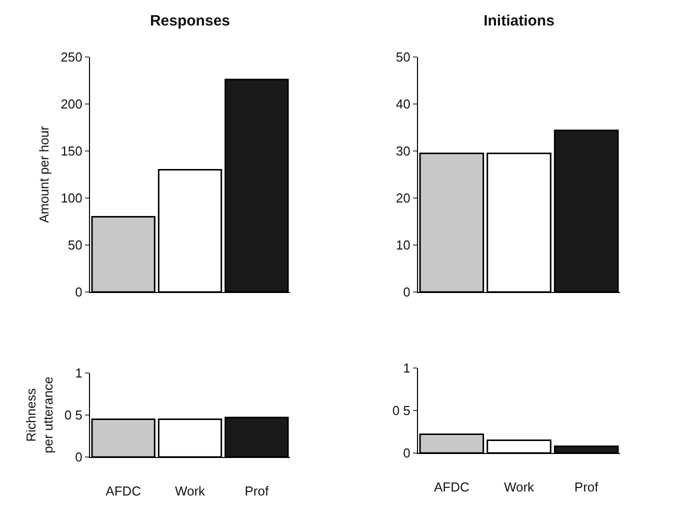 Image resolution: width=682 pixels, height=515 pixels. Describe the element at coordinates (403, 151) in the screenshot. I see `y-tick-label: 30` at that location.